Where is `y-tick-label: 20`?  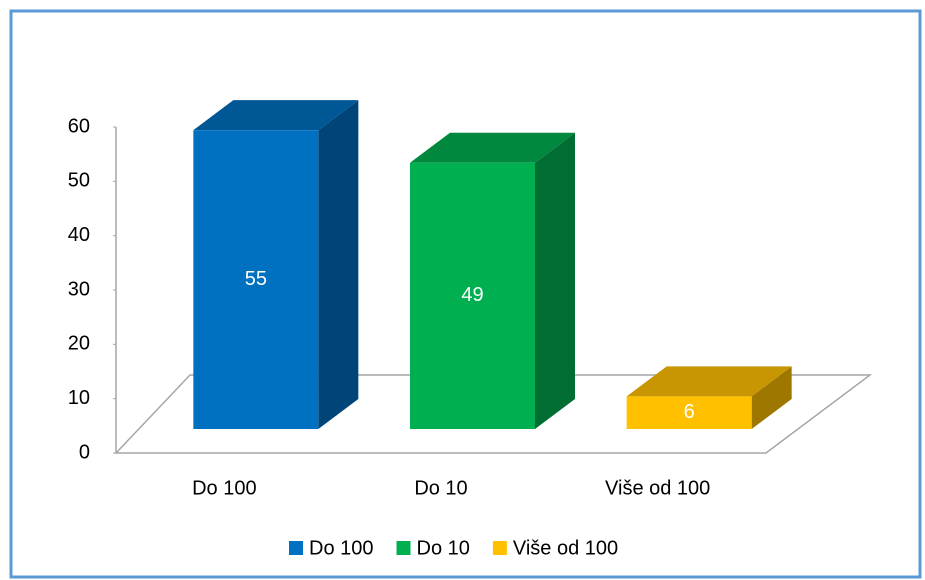
y-tick-label: 20 is located at coordinates (79, 344).